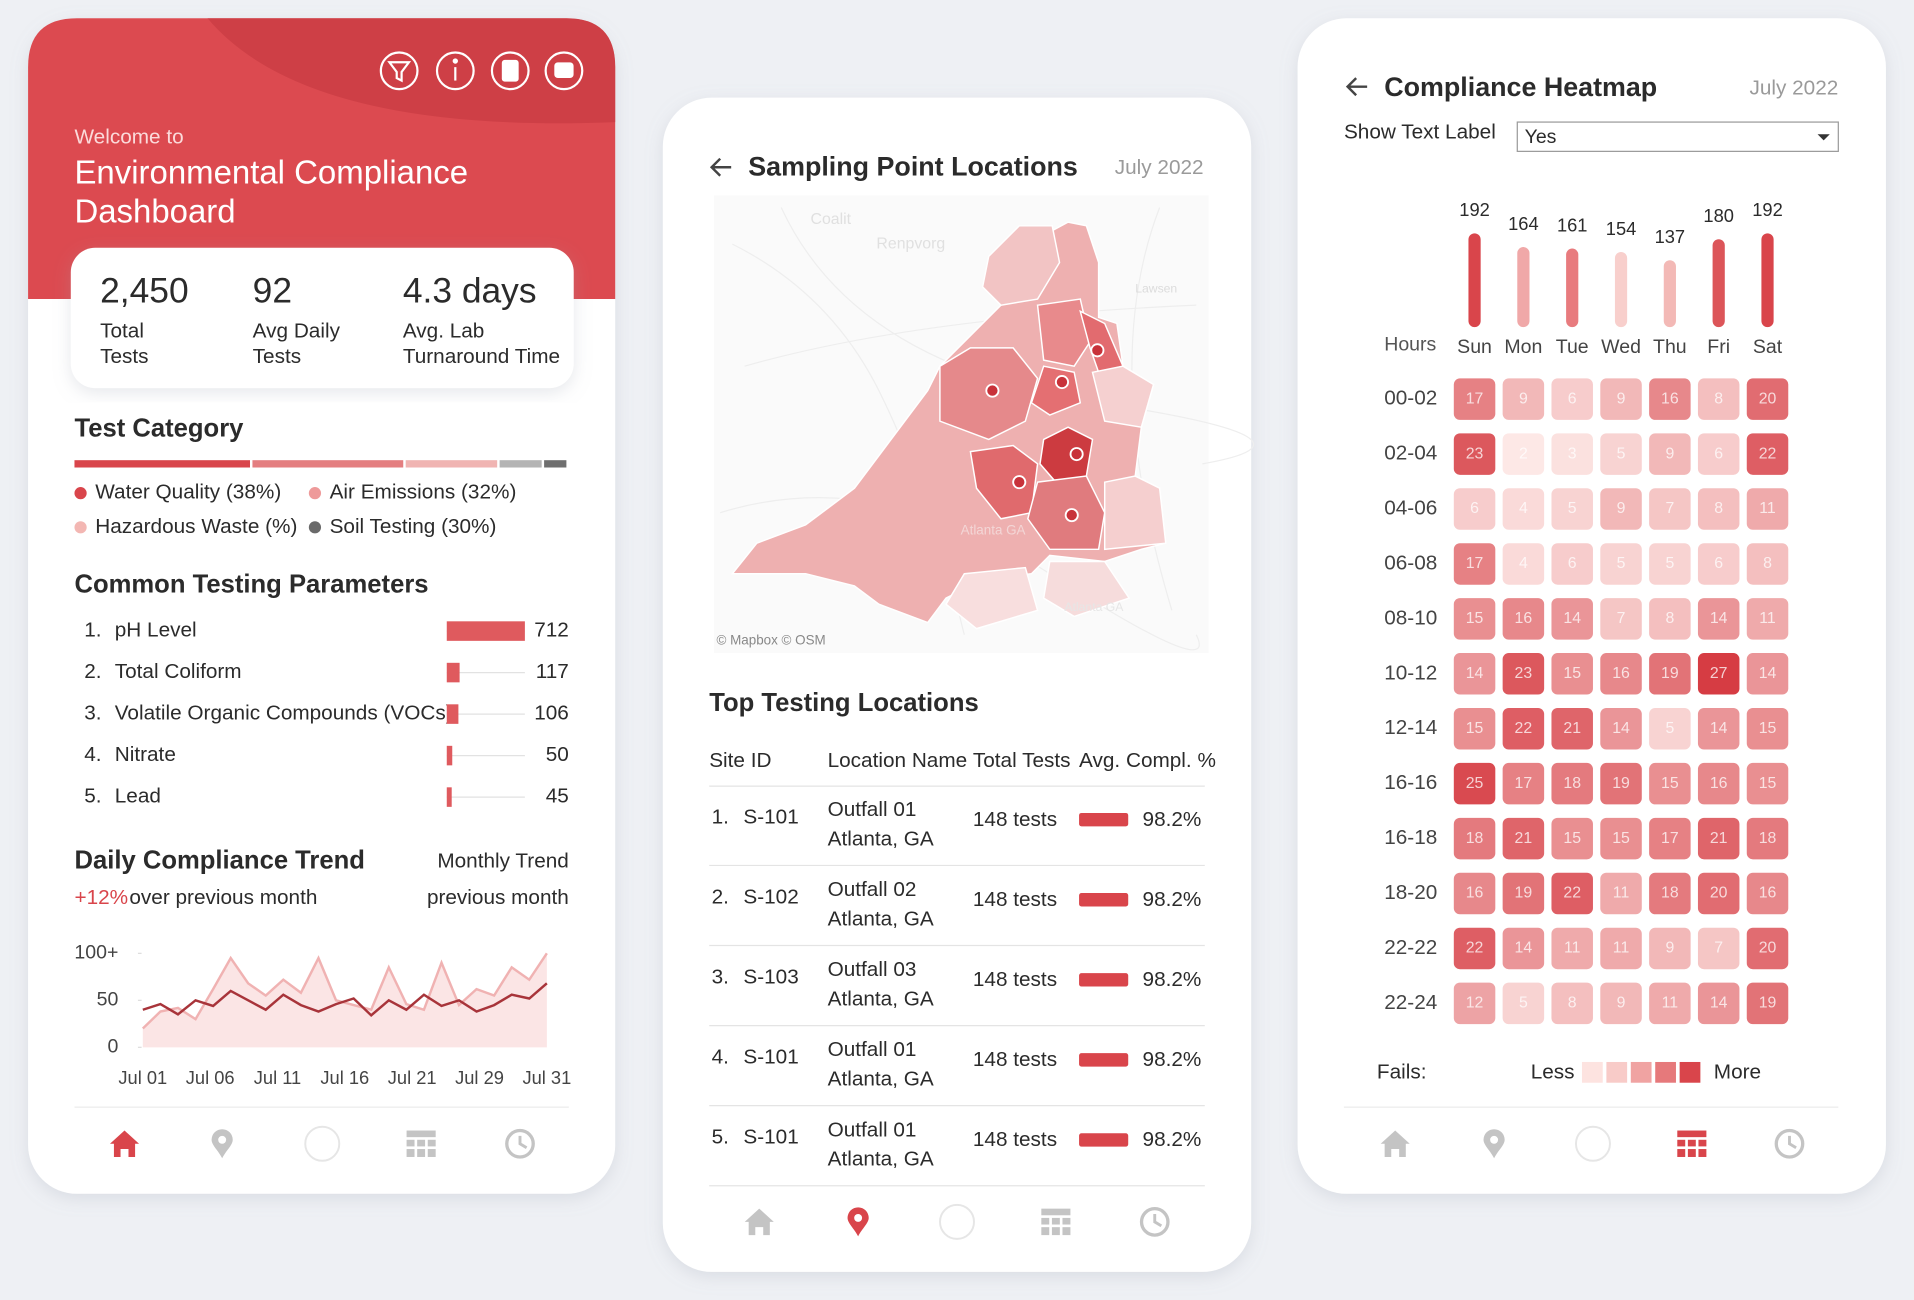  I want to click on param-bar, so click(449, 755).